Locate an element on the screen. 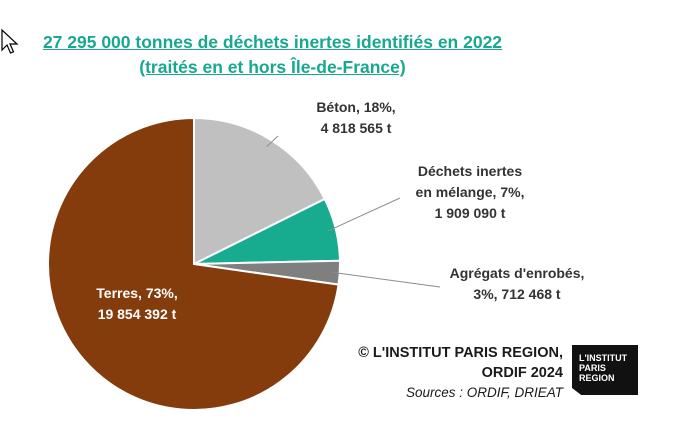  institut-logo: L'INSTITUT PARIS REGION is located at coordinates (605, 370).